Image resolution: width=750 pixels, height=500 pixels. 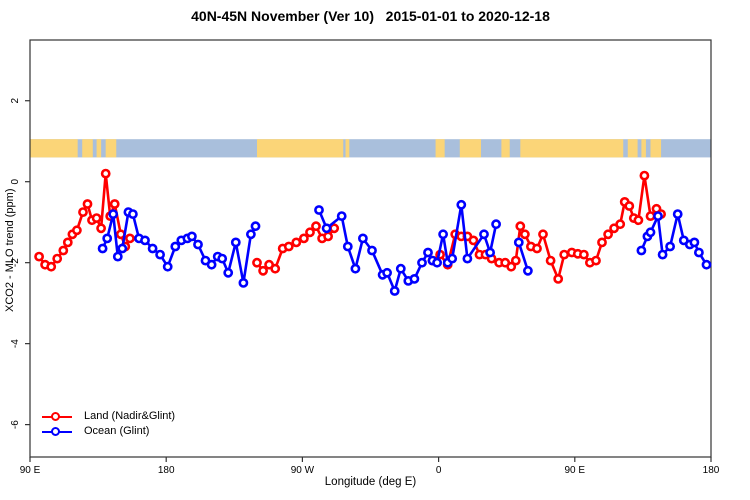 I want to click on legend-label-ocean: Ocean (Glint), so click(x=117, y=431).